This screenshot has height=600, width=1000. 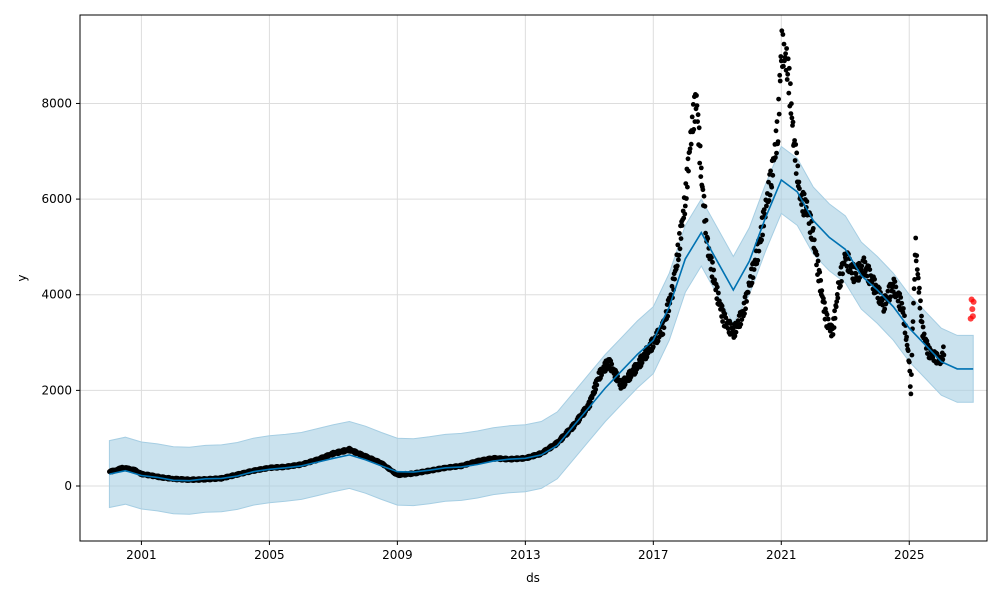 What do you see at coordinates (56, 199) in the screenshot?
I see `y-tick-label: 6000` at bounding box center [56, 199].